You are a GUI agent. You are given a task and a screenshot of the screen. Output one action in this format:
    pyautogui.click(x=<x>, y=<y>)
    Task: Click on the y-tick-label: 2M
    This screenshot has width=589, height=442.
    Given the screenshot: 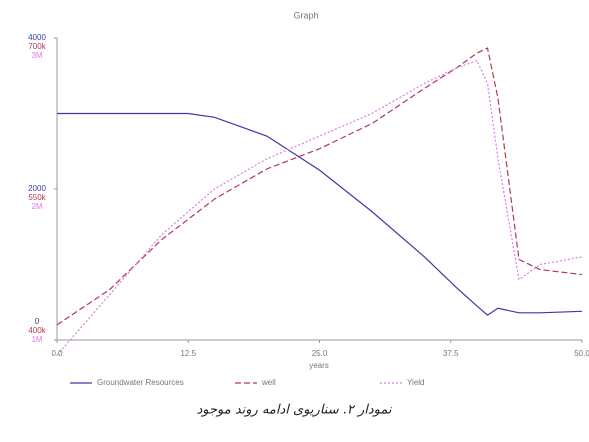 What is the action you would take?
    pyautogui.click(x=36, y=206)
    